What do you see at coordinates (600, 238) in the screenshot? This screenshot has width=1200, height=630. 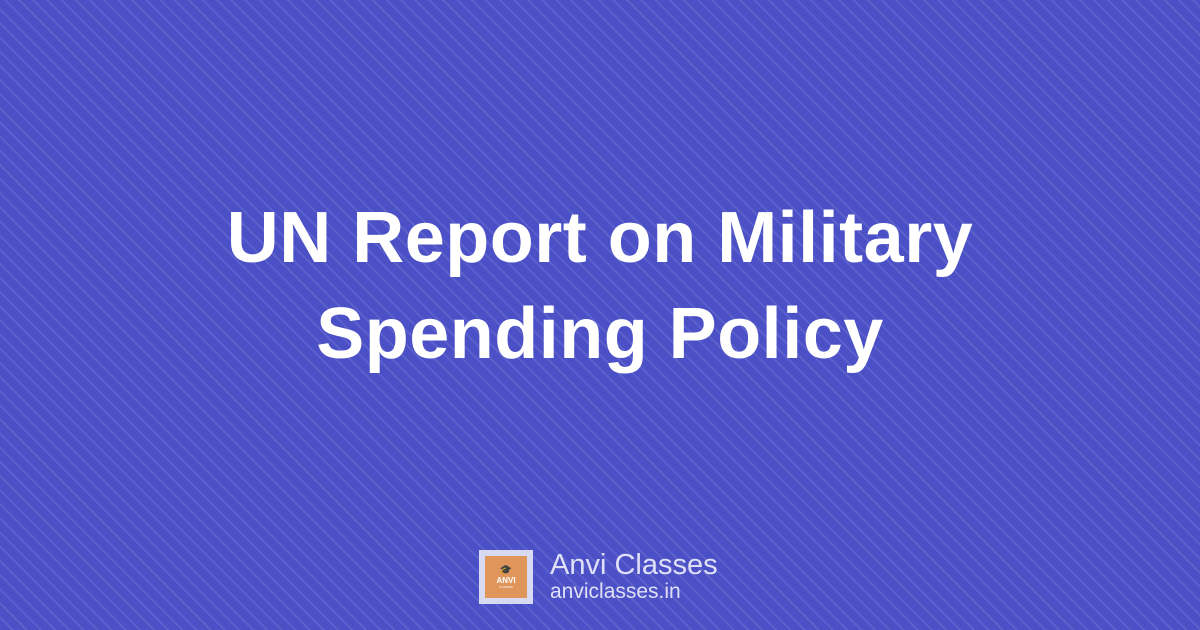 I see `title-line-1: UN Report on Military` at bounding box center [600, 238].